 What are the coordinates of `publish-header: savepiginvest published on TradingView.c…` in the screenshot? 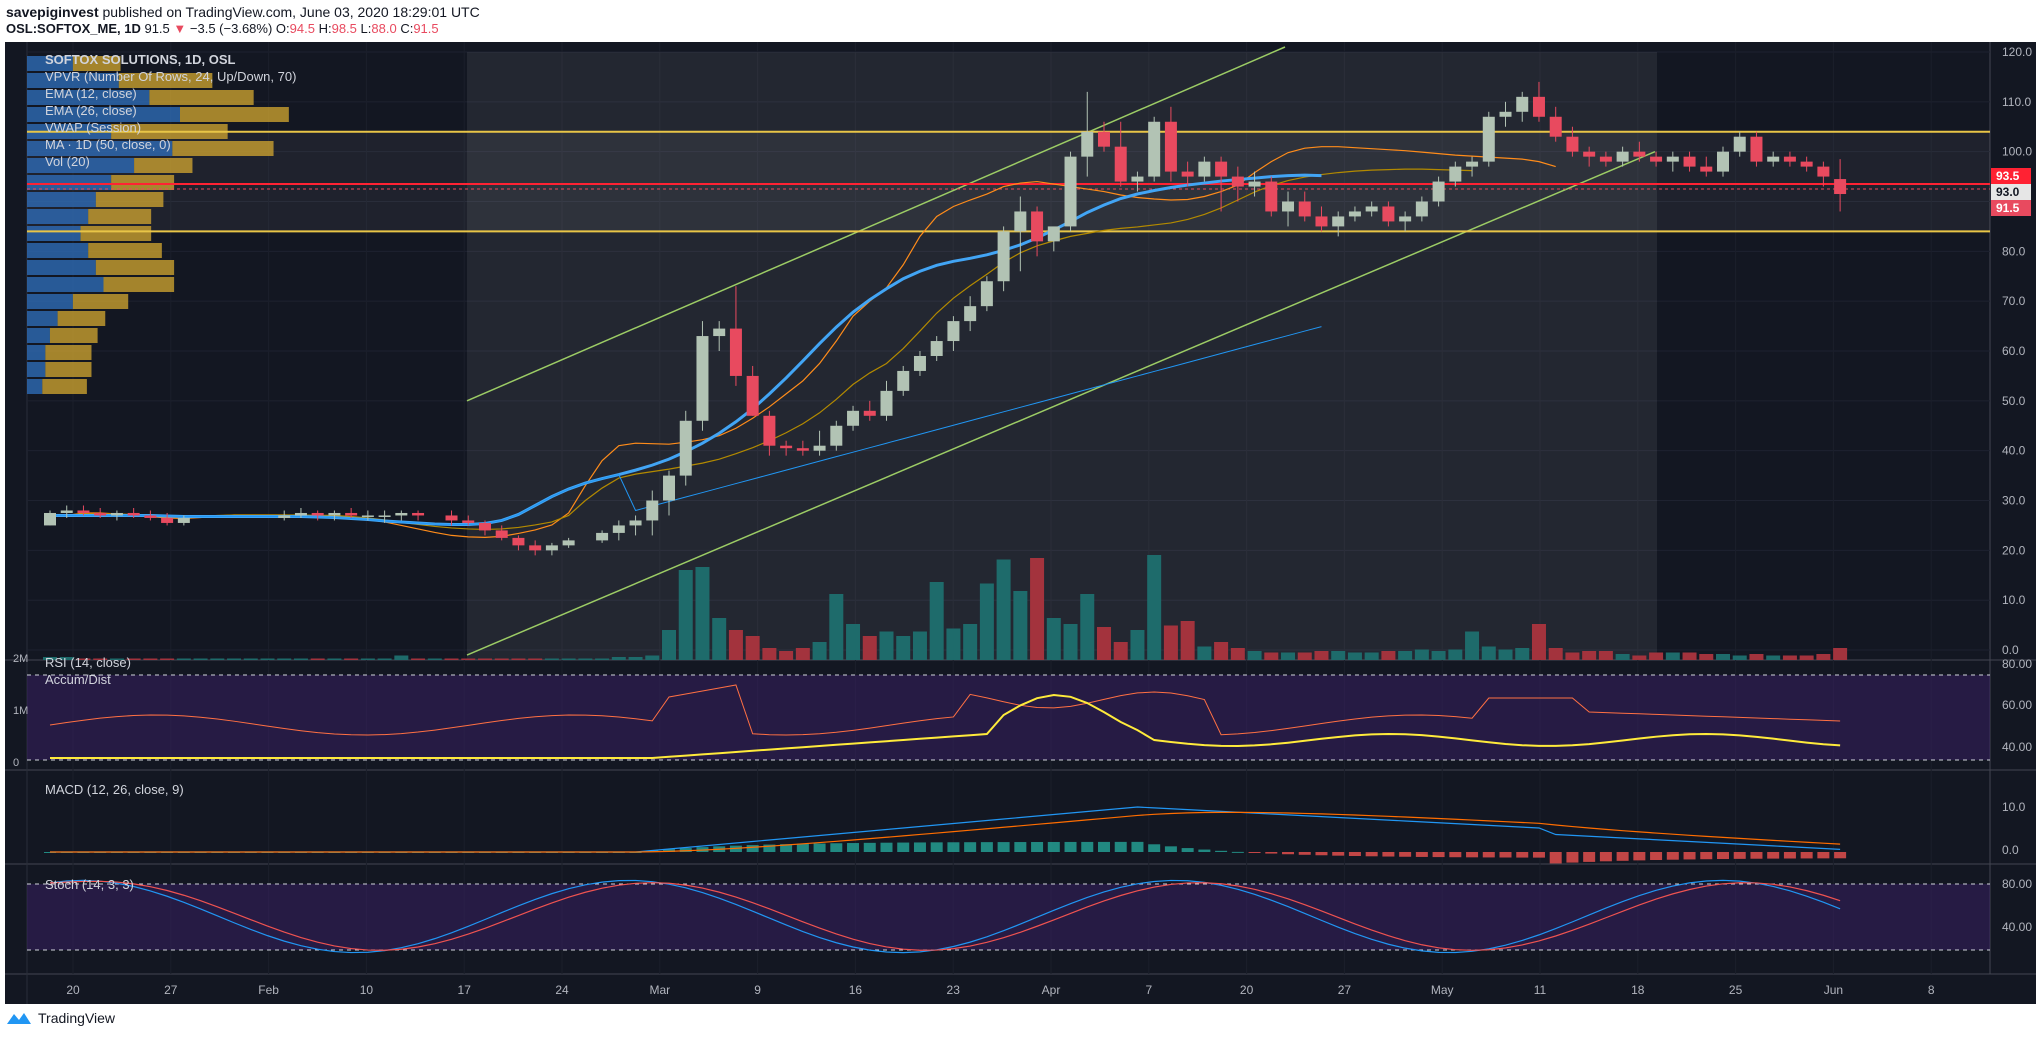 It's located at (243, 12).